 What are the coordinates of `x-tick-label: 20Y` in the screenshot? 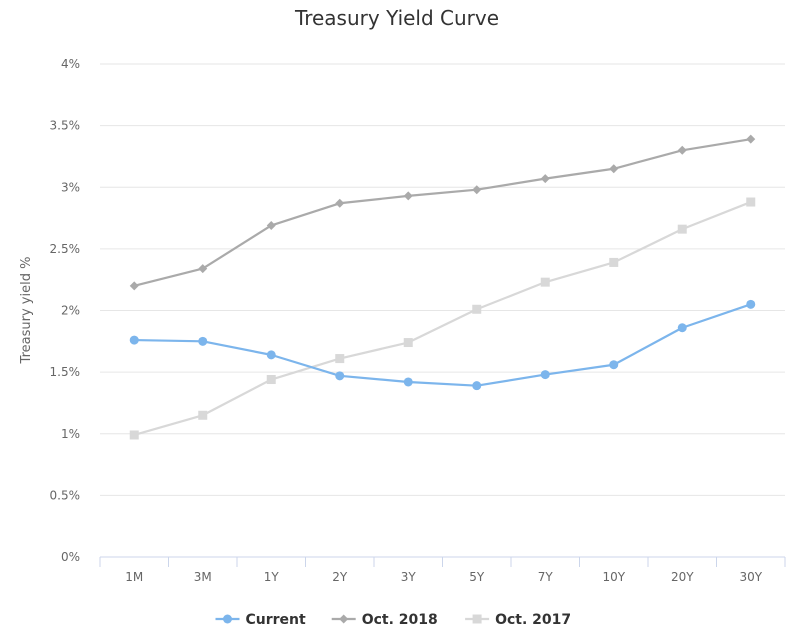 It's located at (682, 577).